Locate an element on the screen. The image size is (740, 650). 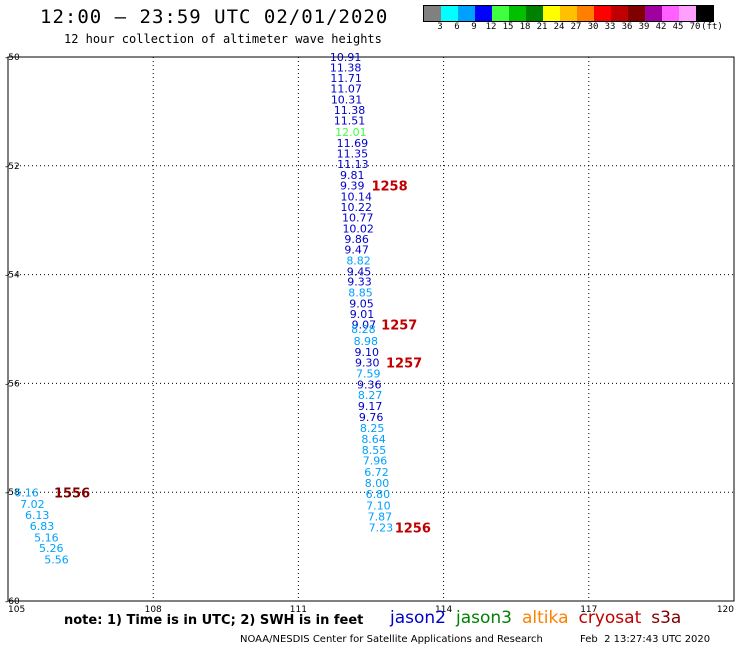
y-tick-label: -60 is located at coordinates (12, 602).